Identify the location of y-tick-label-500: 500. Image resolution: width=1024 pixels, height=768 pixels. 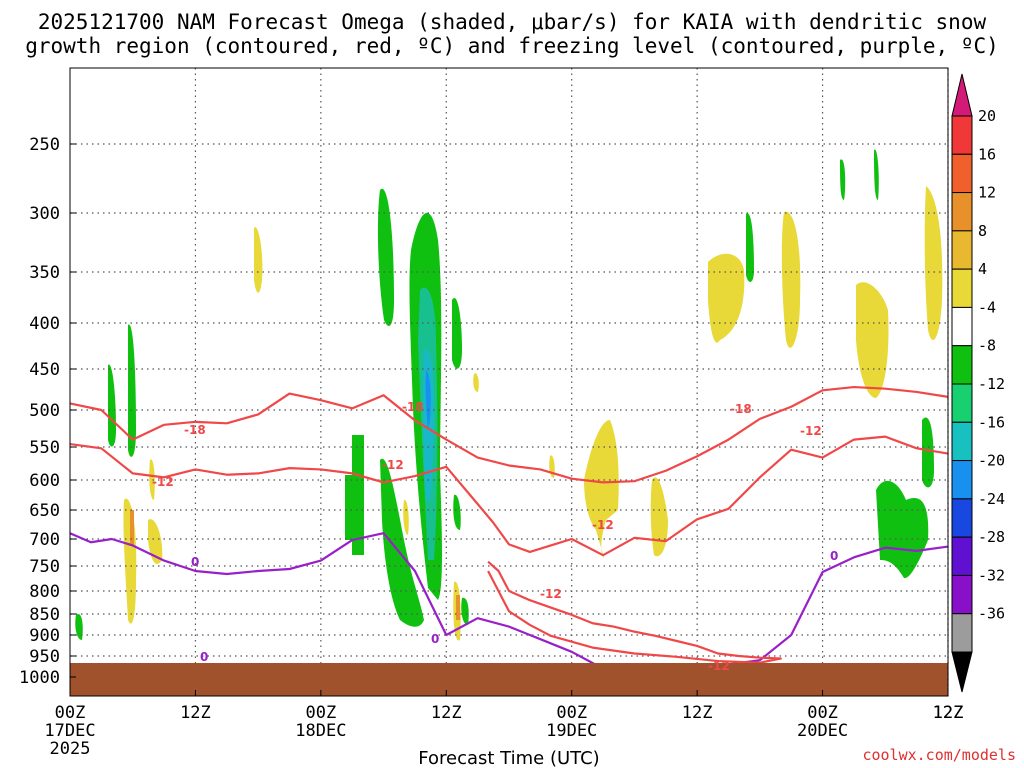
(44, 411).